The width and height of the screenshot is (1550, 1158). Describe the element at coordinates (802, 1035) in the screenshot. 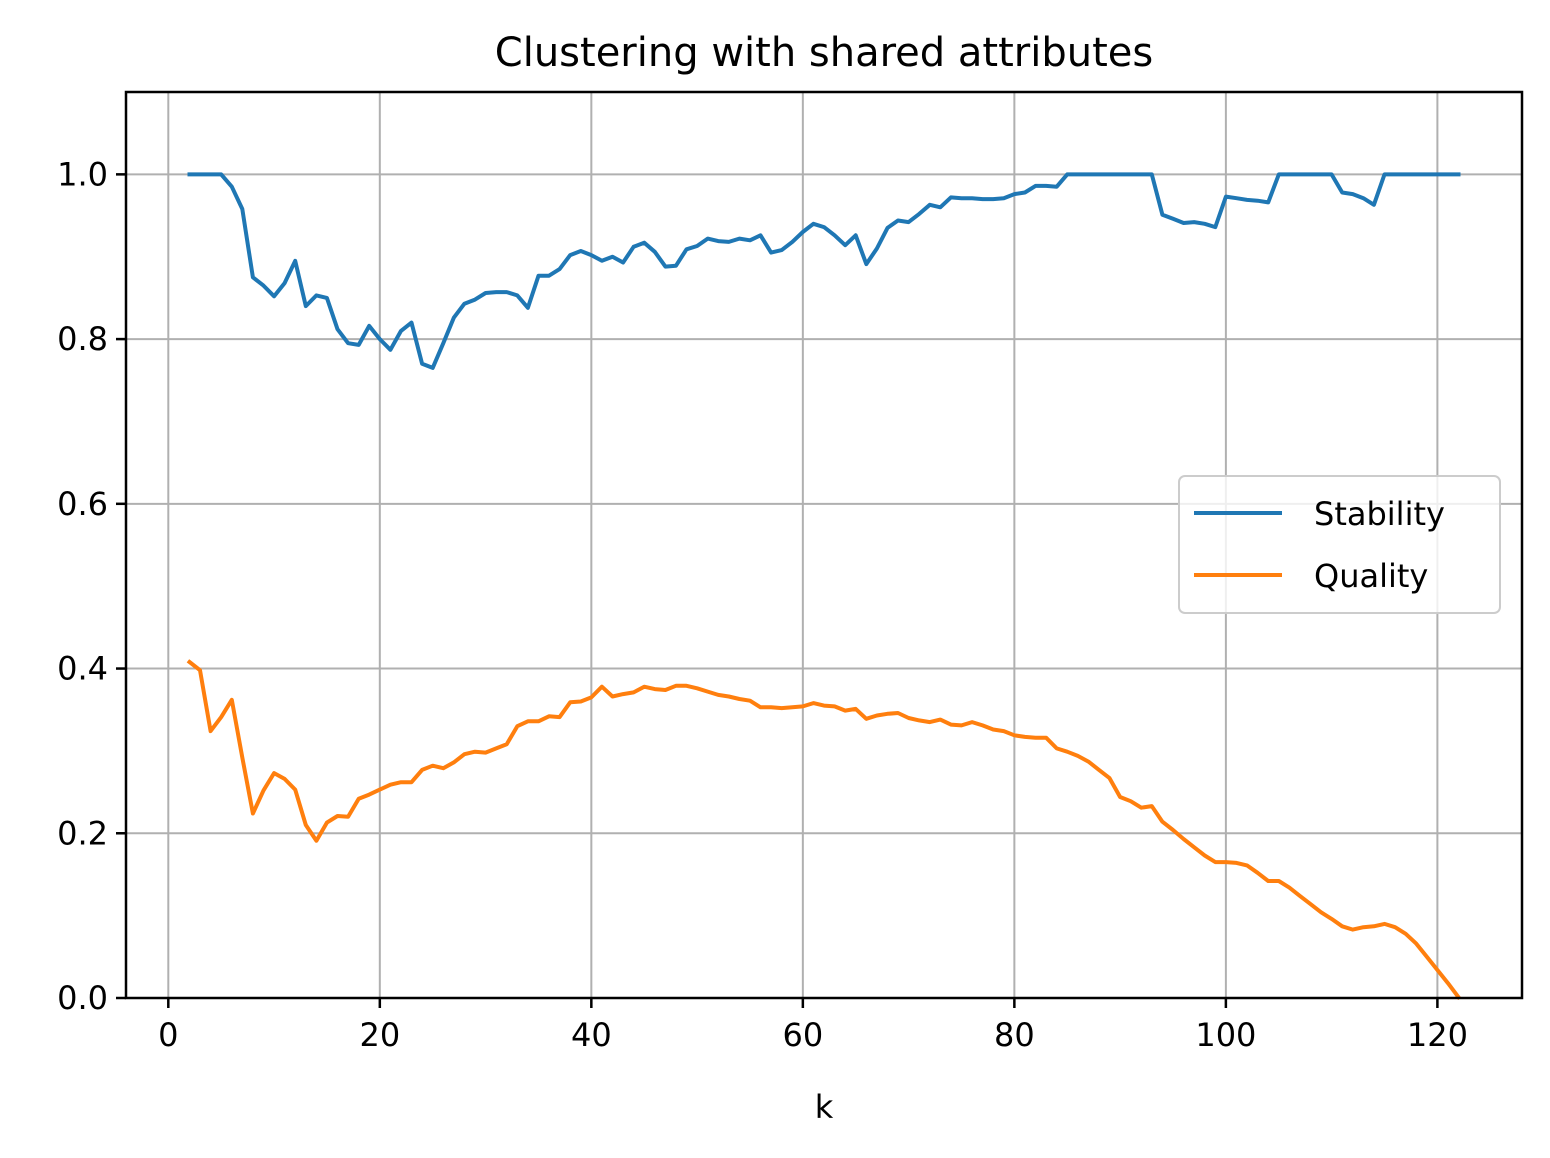

I see `x-tick-label: 60` at that location.